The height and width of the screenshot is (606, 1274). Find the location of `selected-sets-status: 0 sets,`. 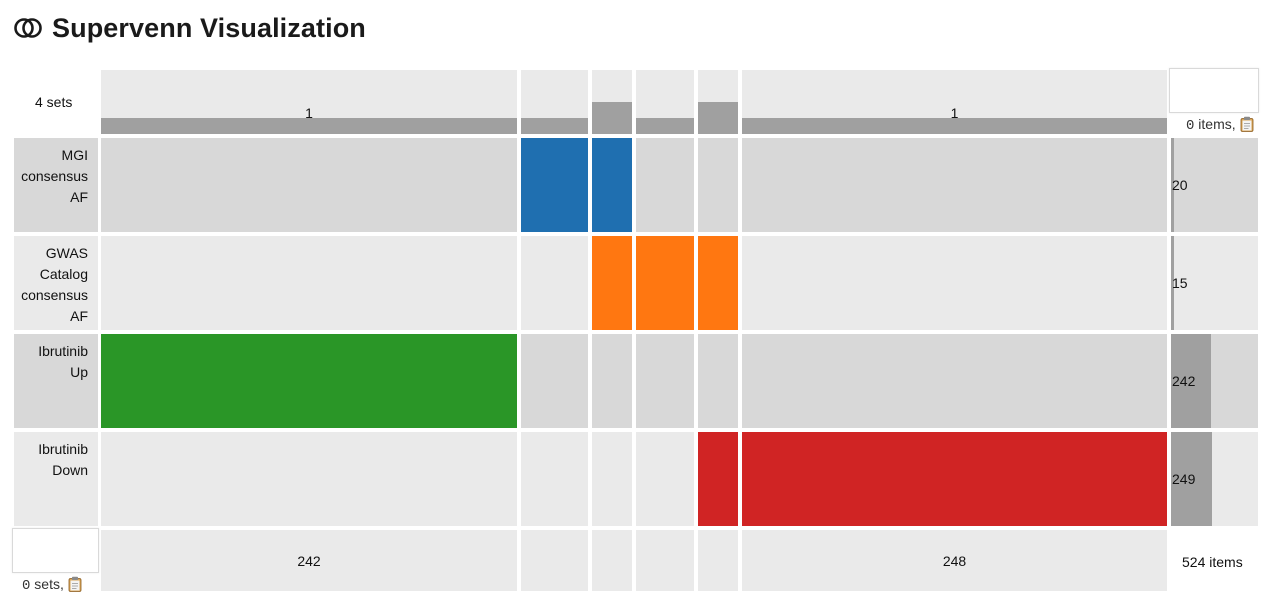

selected-sets-status: 0 sets, is located at coordinates (52, 585).